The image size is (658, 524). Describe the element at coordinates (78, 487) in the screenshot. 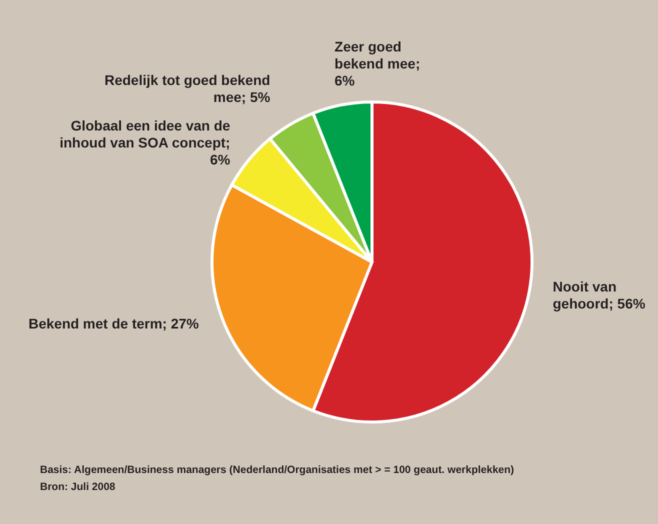

I see `text: Bron: Juli 2008` at that location.